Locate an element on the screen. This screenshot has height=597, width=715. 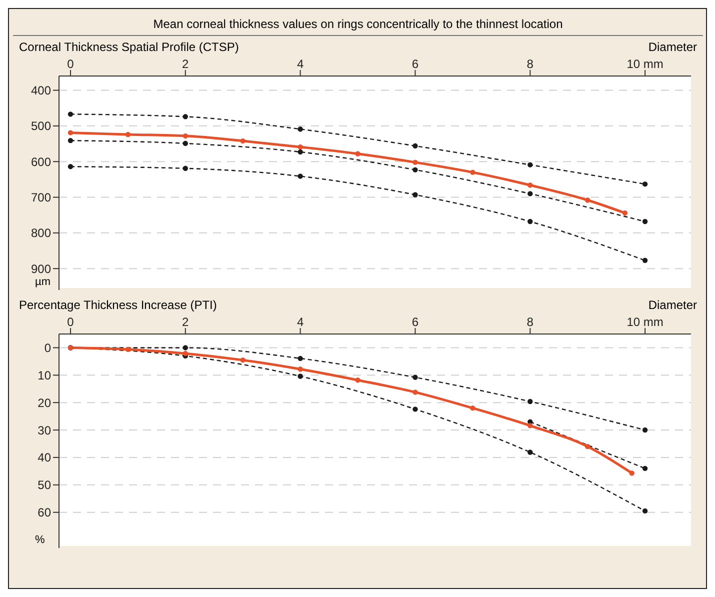
y-tick-label: 400 is located at coordinates (41, 91).